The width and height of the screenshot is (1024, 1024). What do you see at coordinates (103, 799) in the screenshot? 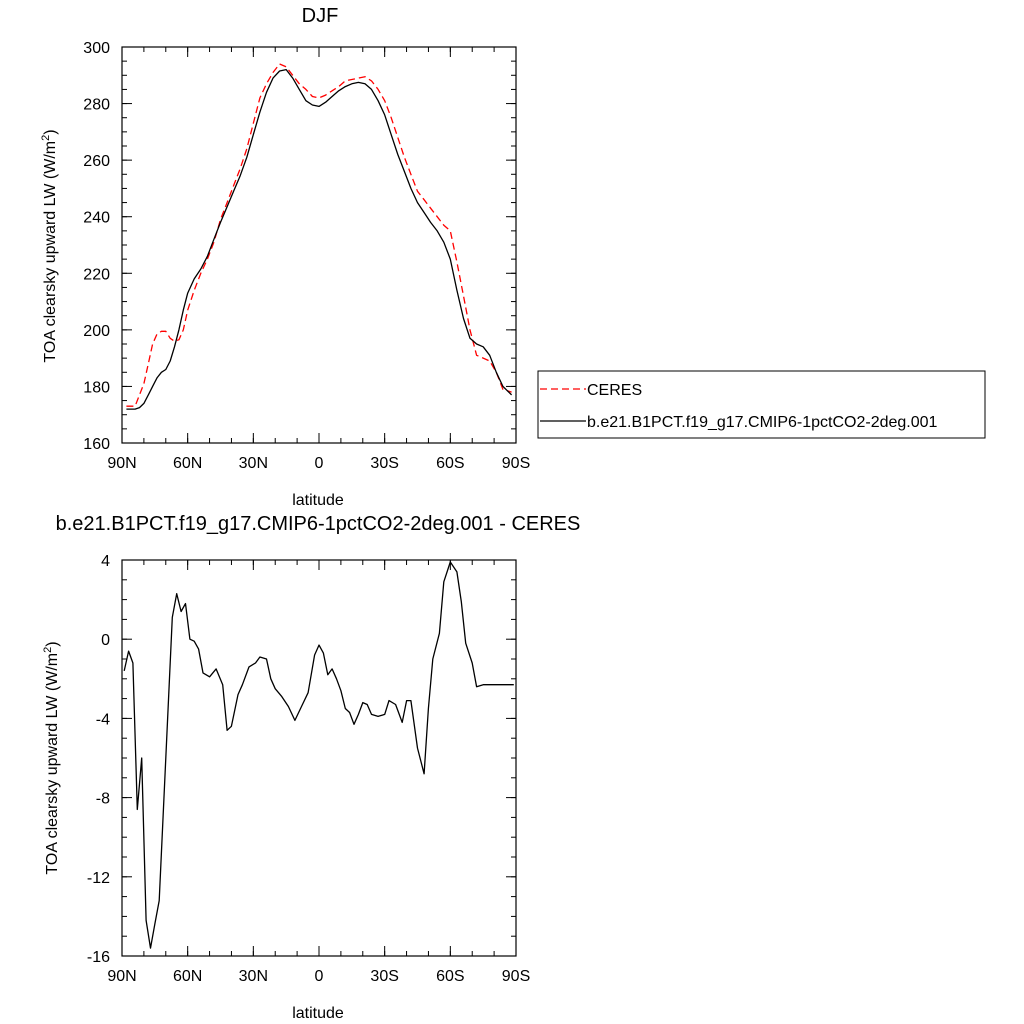
I see `y-tick-label: -8` at bounding box center [103, 799].